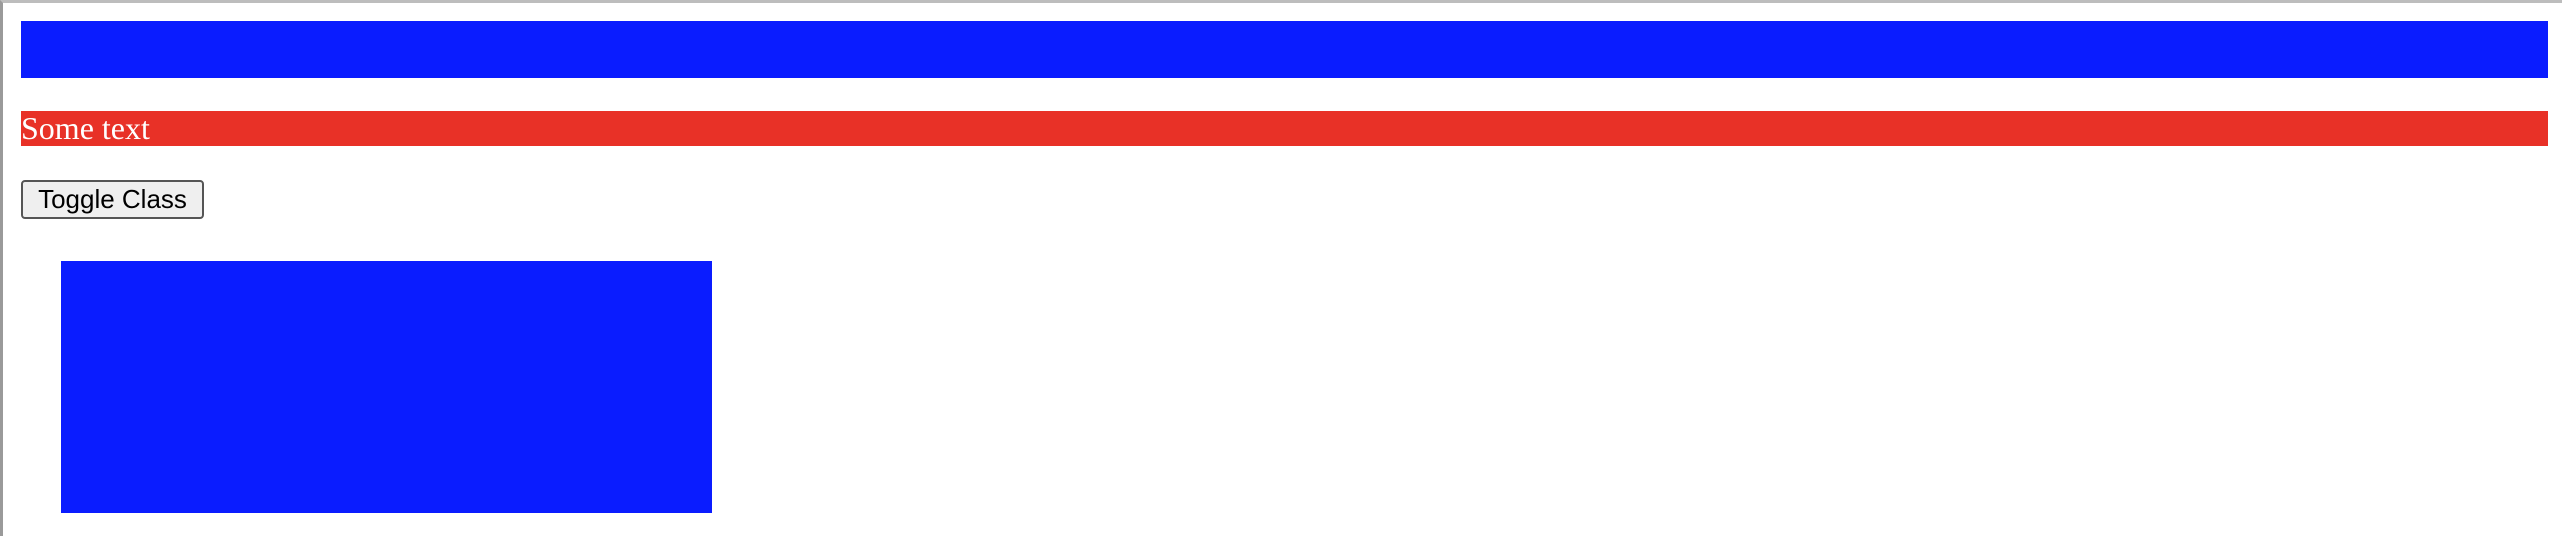 The image size is (2562, 536). I want to click on toggle-class-button: Toggle Class, so click(112, 199).